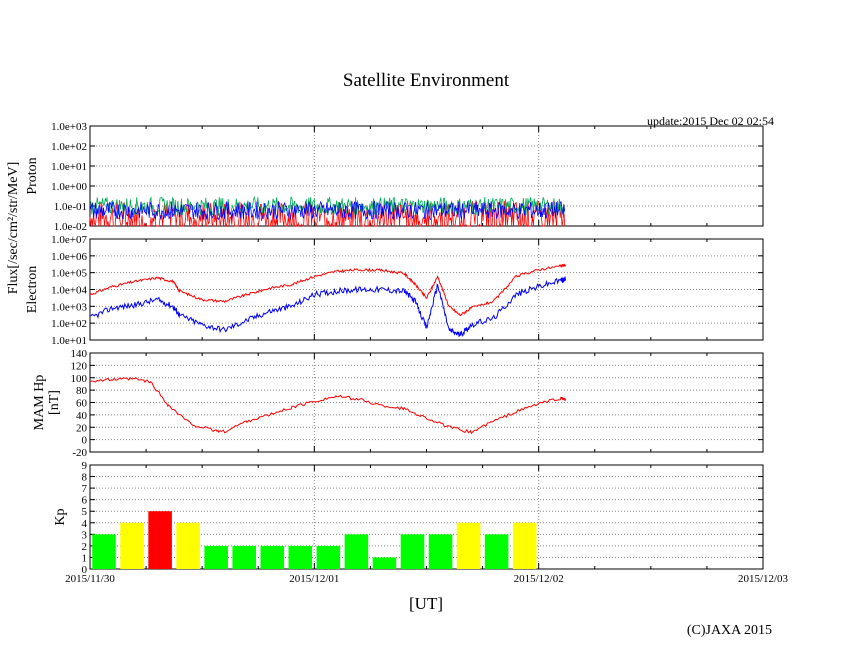 This screenshot has height=655, width=846. I want to click on mam-ytick-label: 60, so click(82, 404).